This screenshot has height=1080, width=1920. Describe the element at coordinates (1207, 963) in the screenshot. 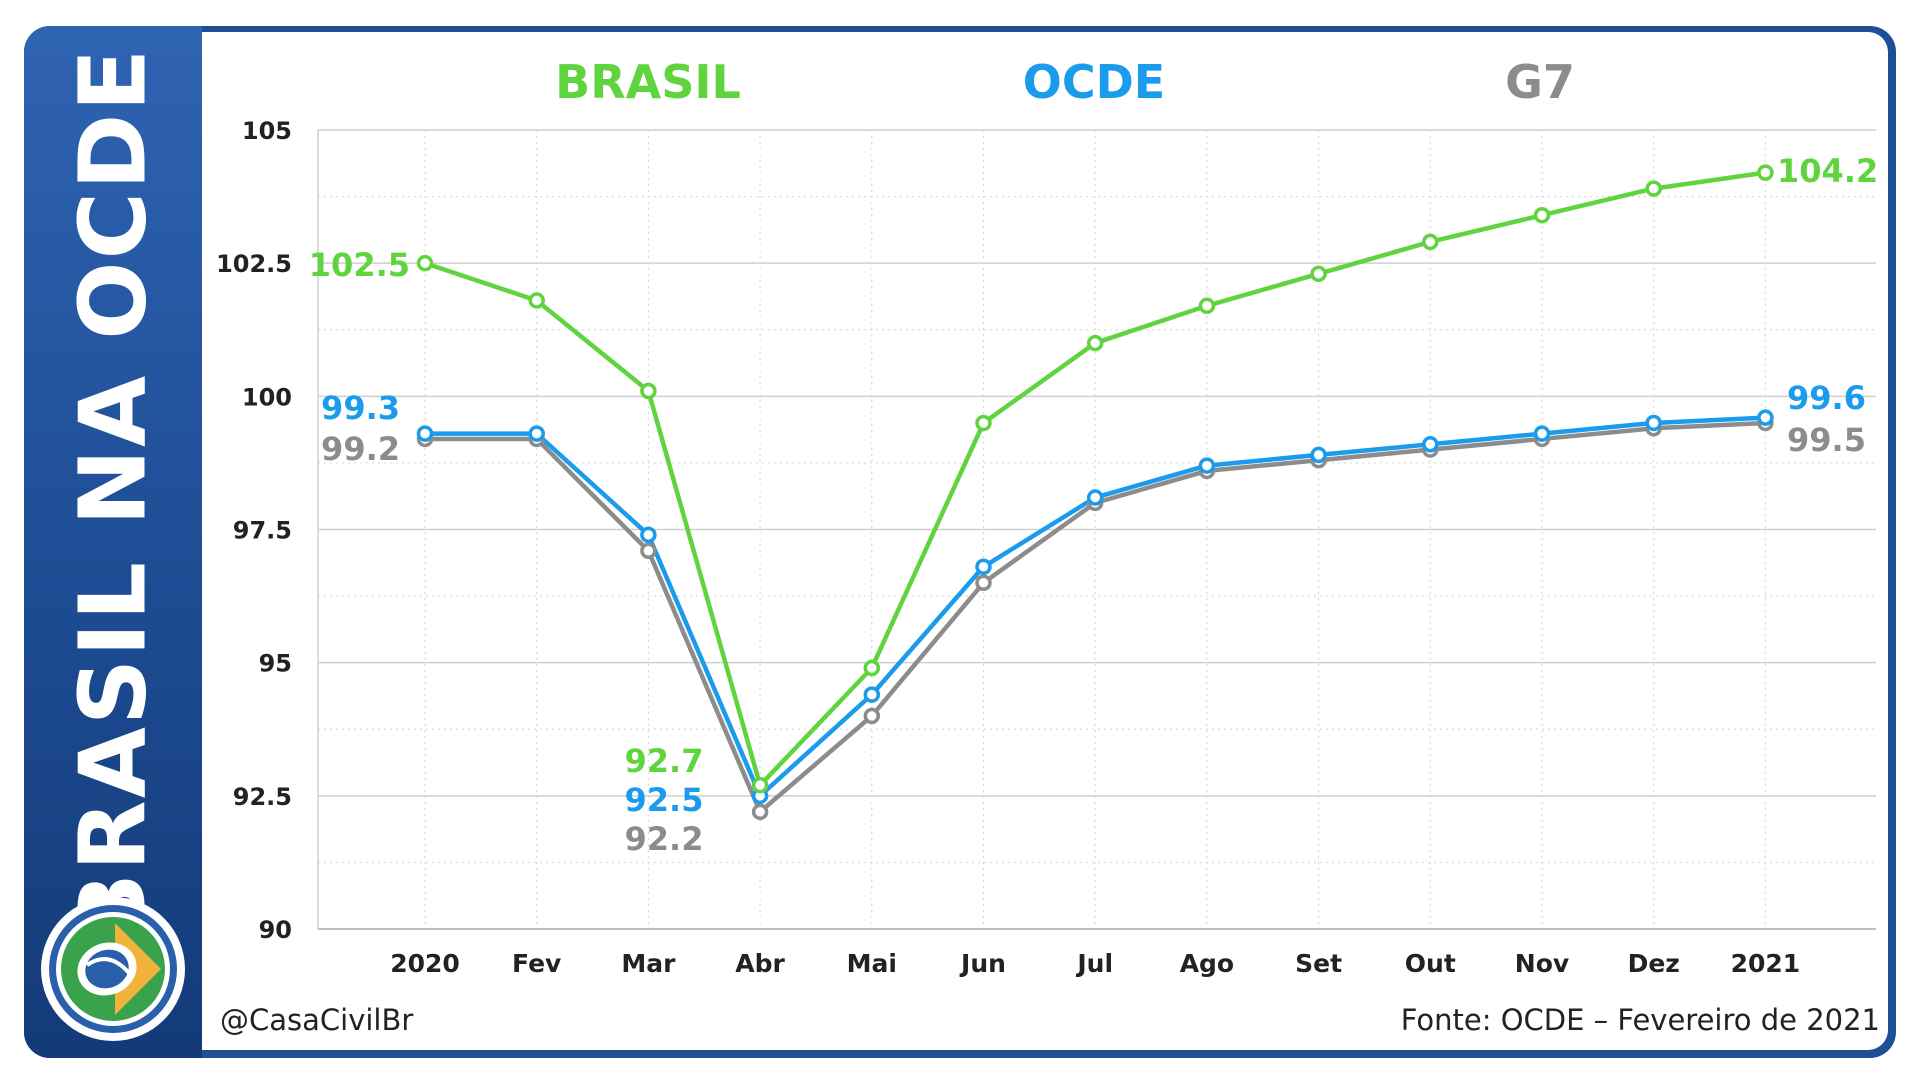

I see `x-tick-label: Ago` at that location.